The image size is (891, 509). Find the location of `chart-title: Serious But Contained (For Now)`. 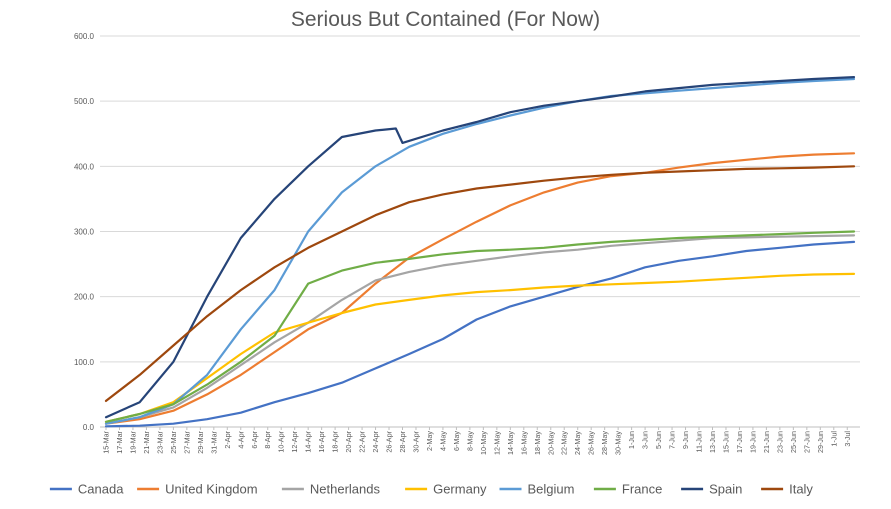

chart-title: Serious But Contained (For Now) is located at coordinates (445, 19).